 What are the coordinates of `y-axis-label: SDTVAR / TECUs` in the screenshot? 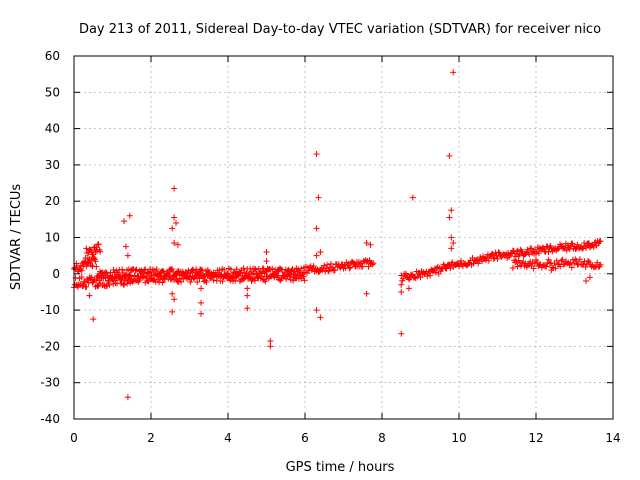 It's located at (16, 237).